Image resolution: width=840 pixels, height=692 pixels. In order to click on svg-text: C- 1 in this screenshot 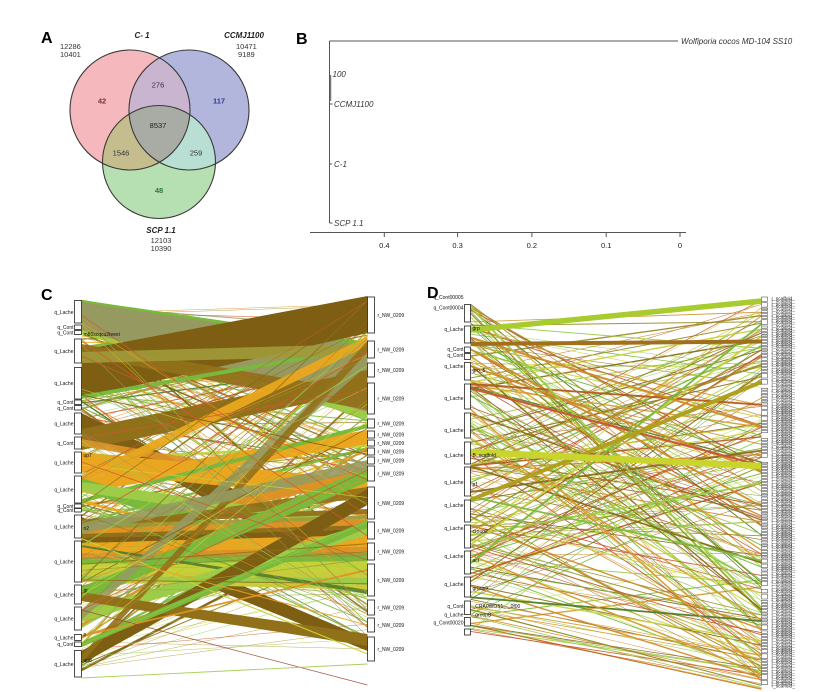, I will do `click(142, 35)`.